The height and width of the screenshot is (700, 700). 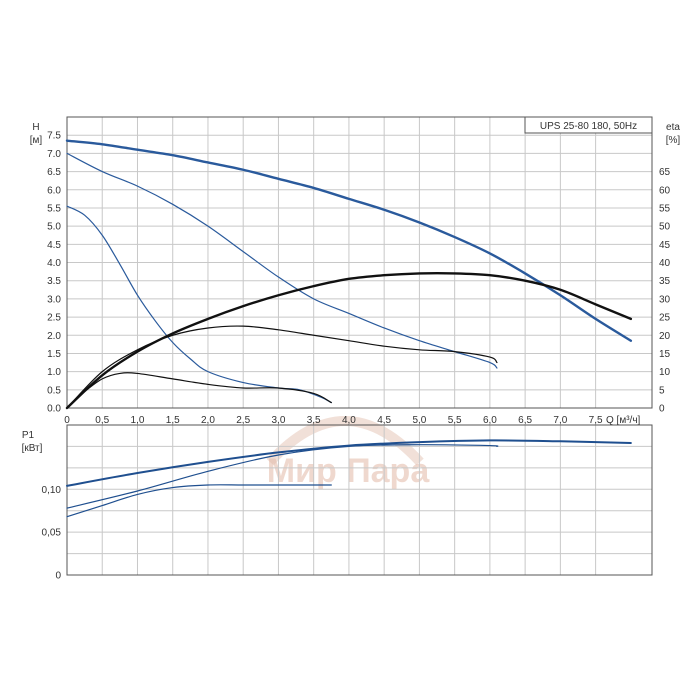 What do you see at coordinates (596, 420) in the screenshot?
I see `x-tick-label: 7,5` at bounding box center [596, 420].